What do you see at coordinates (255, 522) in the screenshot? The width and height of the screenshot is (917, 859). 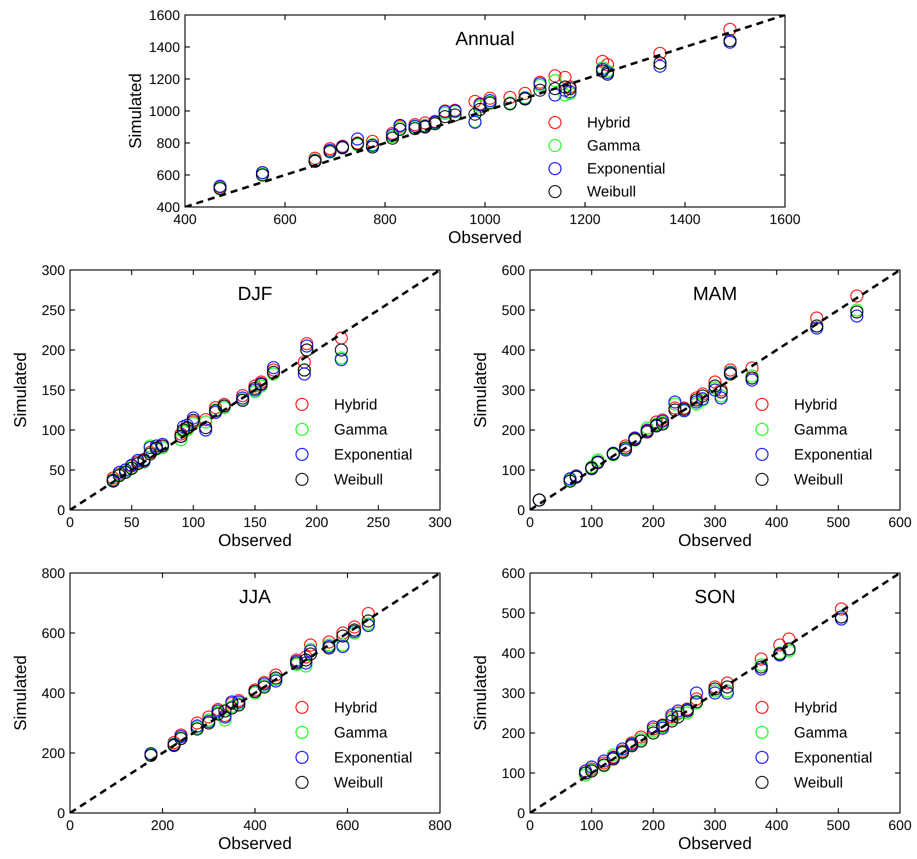 I see `x-tick-label: 150` at bounding box center [255, 522].